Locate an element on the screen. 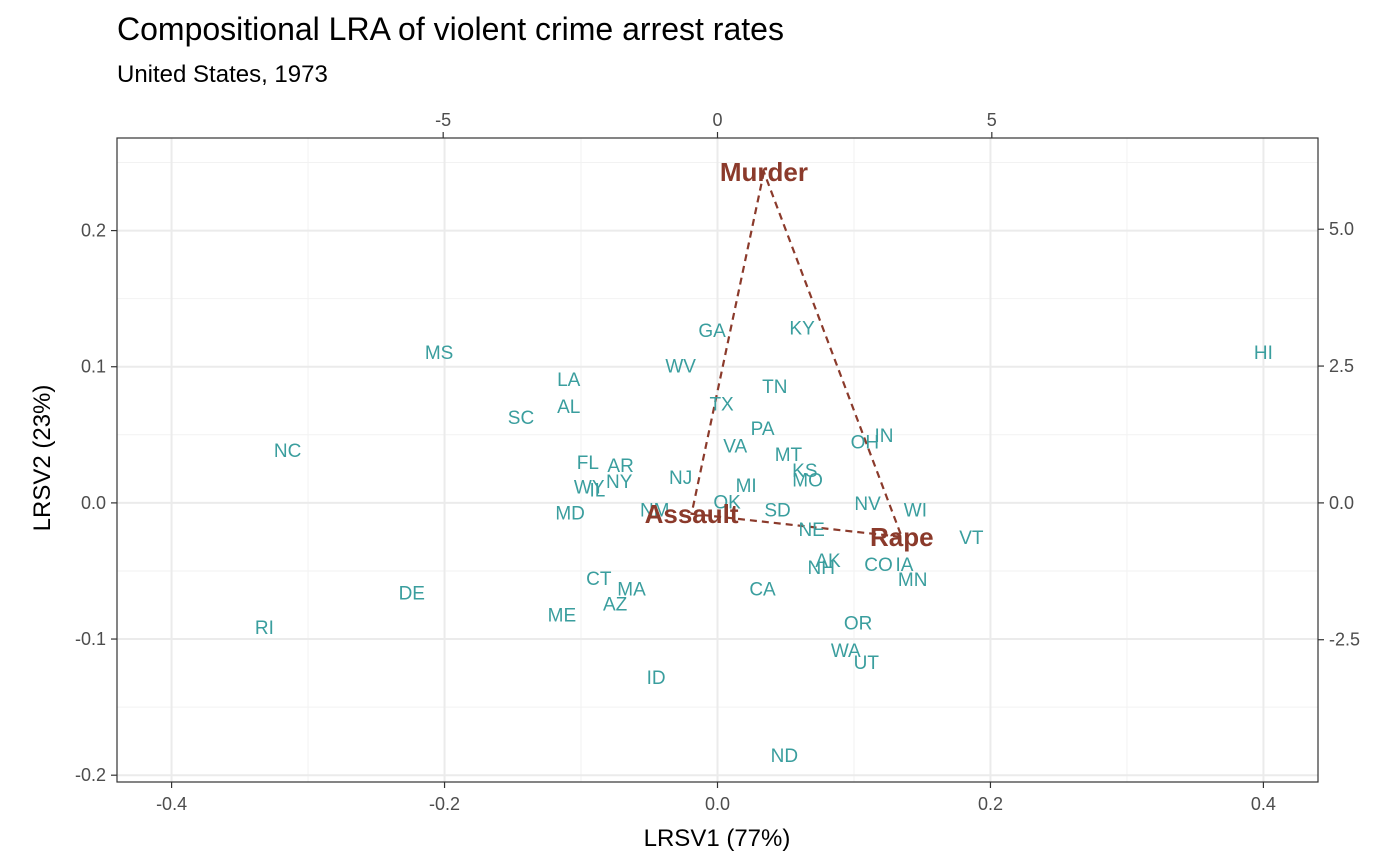 The width and height of the screenshot is (1400, 866). point-label-nj: NJ is located at coordinates (680, 478).